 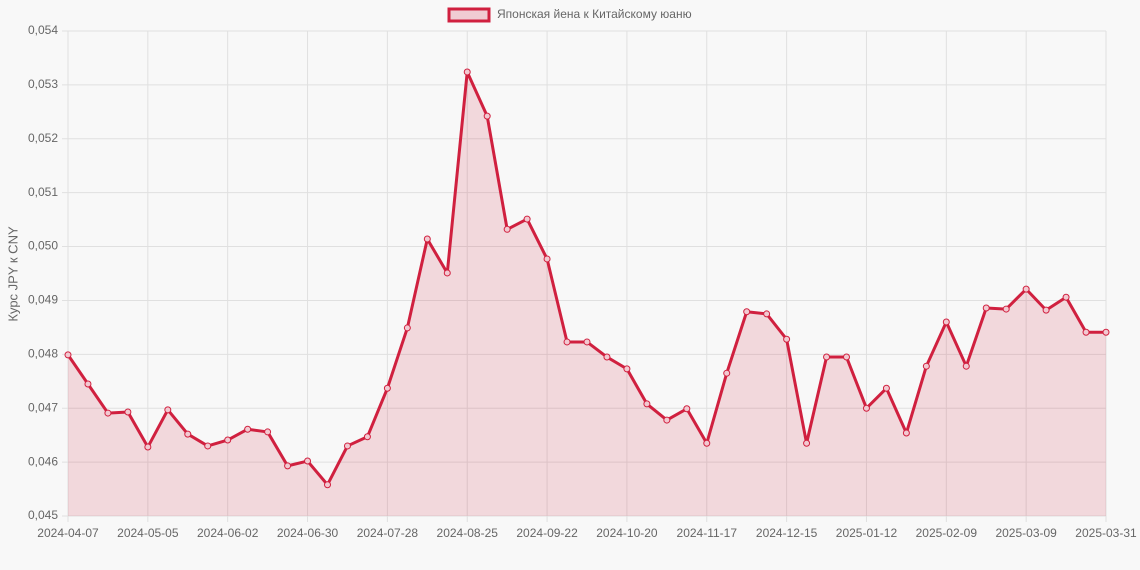 What do you see at coordinates (1106, 533) in the screenshot?
I see `x-tick-label: 2025-03-31` at bounding box center [1106, 533].